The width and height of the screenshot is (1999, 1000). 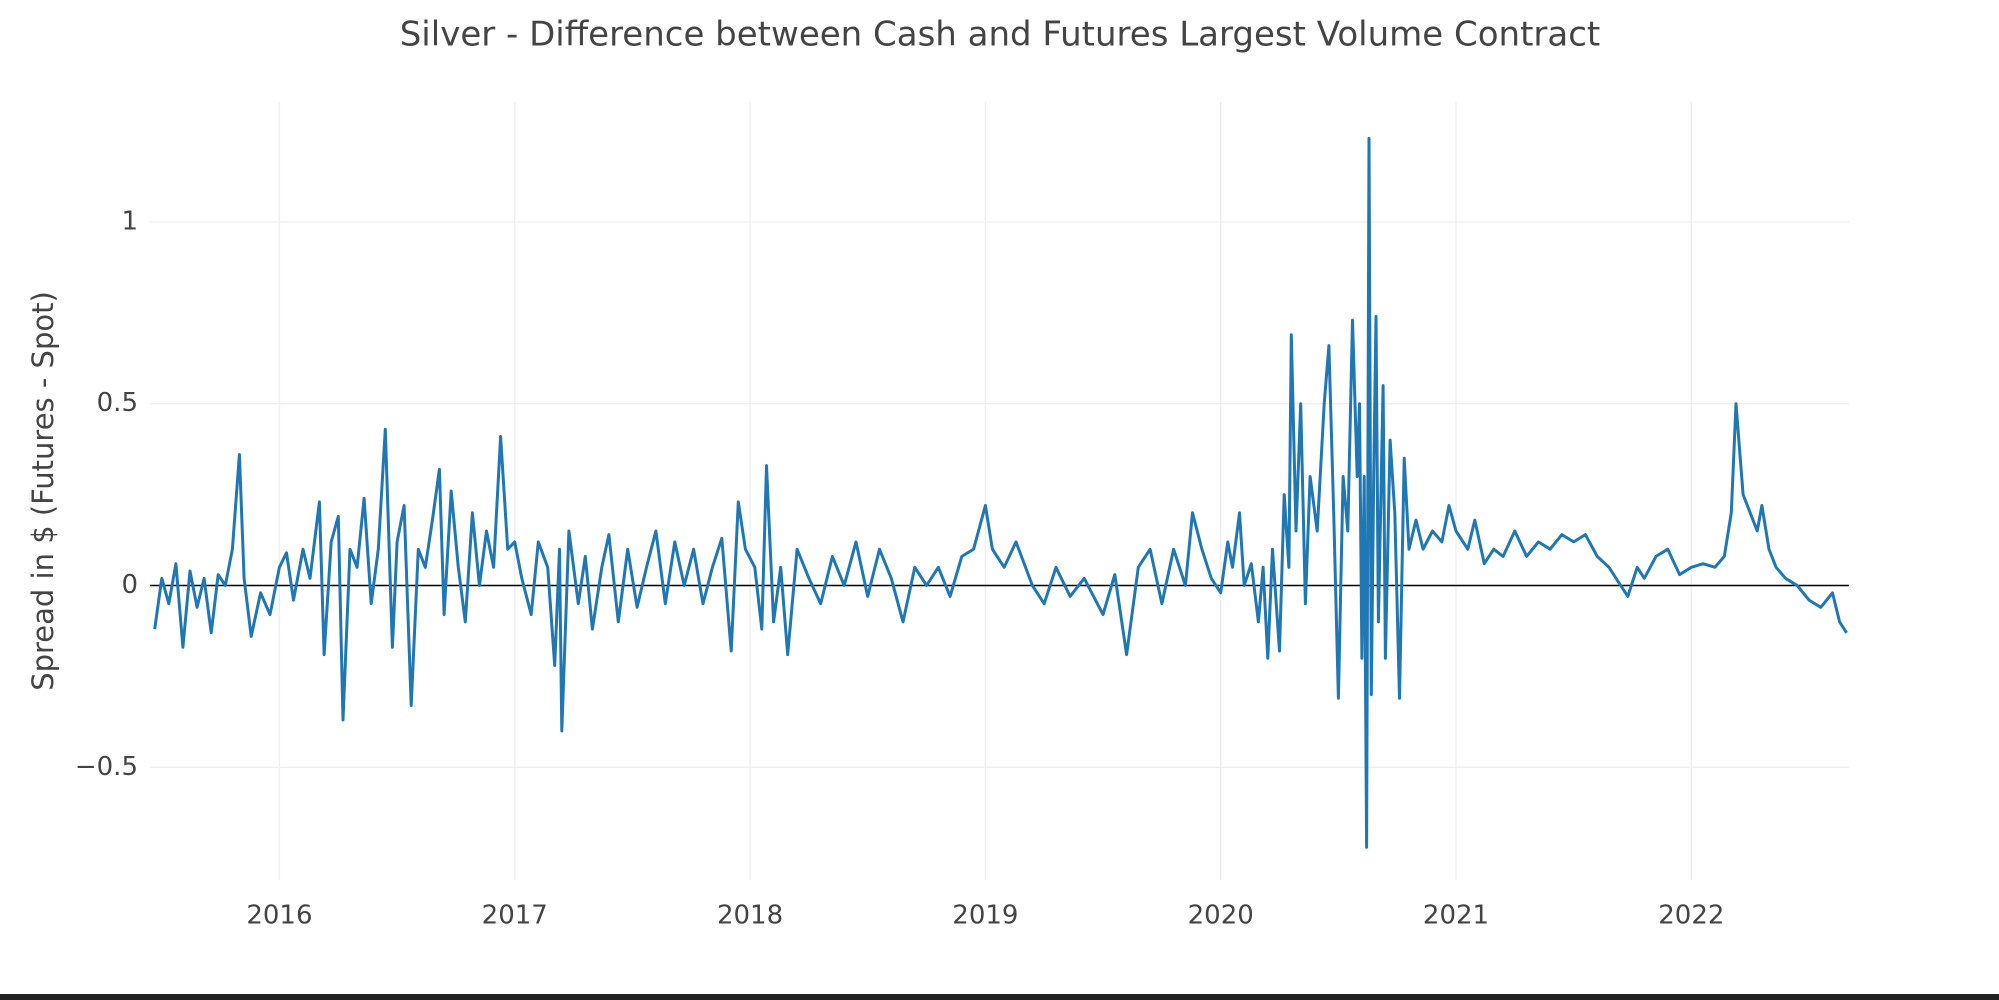 I want to click on x-tick-label: 2017, so click(x=515, y=916).